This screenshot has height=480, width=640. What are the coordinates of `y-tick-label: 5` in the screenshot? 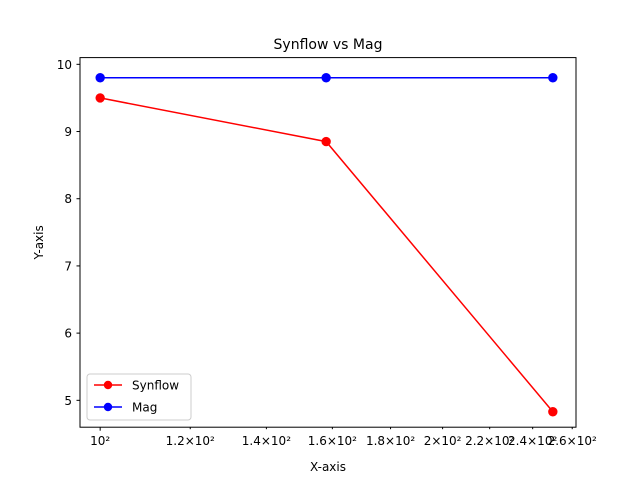 It's located at (68, 401).